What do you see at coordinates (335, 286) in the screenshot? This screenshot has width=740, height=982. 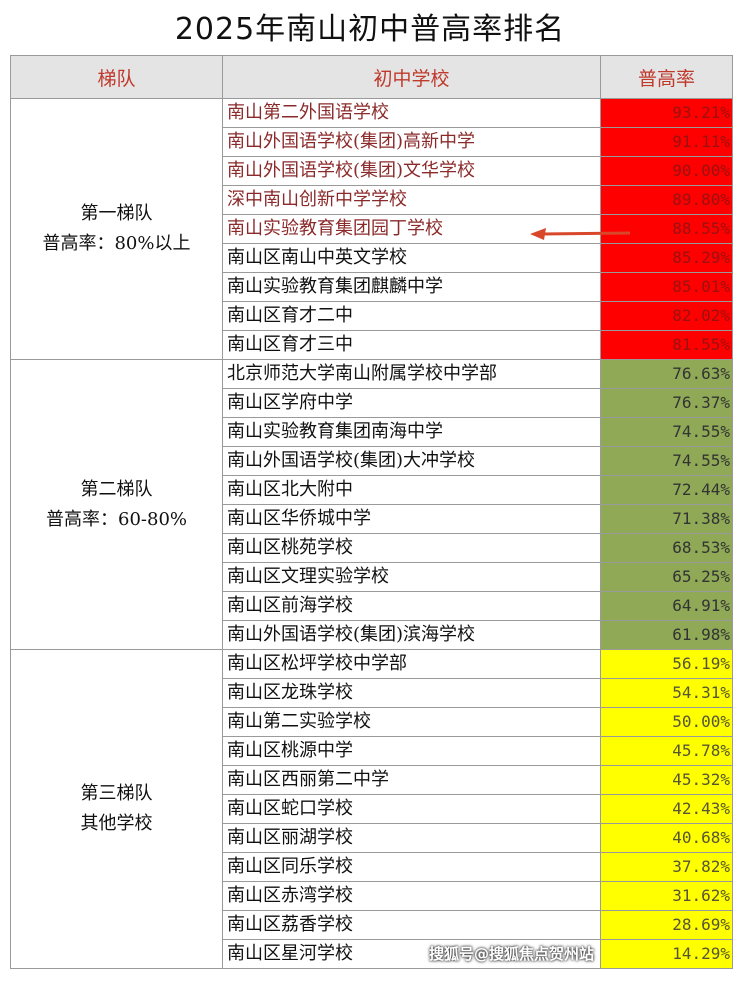 I see `school-name: 南山实验教育集团麒麟中学` at bounding box center [335, 286].